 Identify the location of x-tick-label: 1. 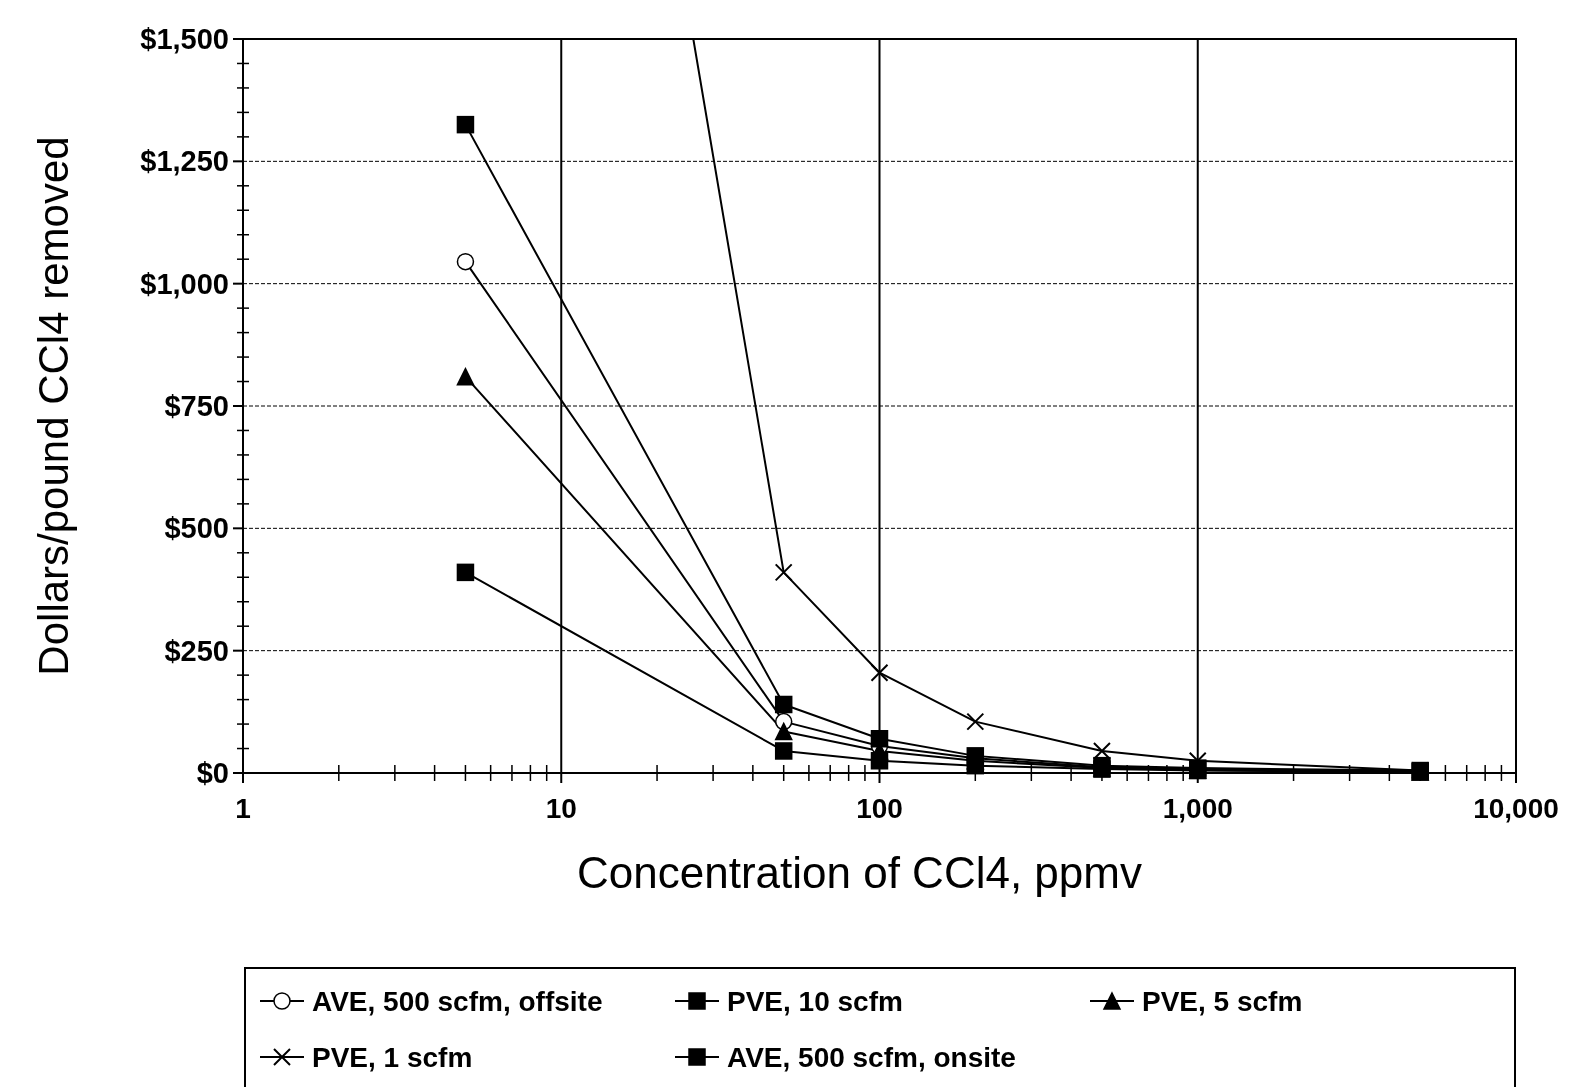
(243, 808).